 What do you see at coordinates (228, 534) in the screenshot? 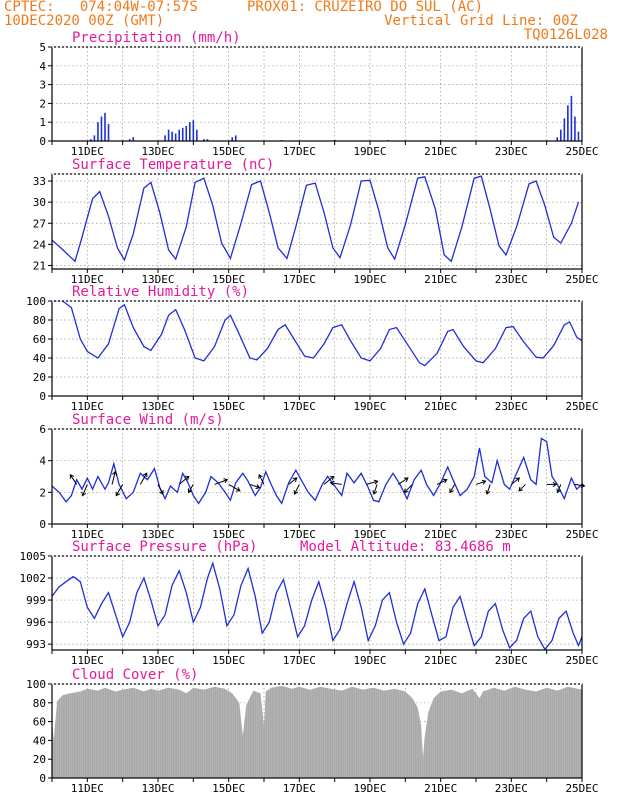
I see `wind-xlabel-2: 15DEC` at bounding box center [228, 534].